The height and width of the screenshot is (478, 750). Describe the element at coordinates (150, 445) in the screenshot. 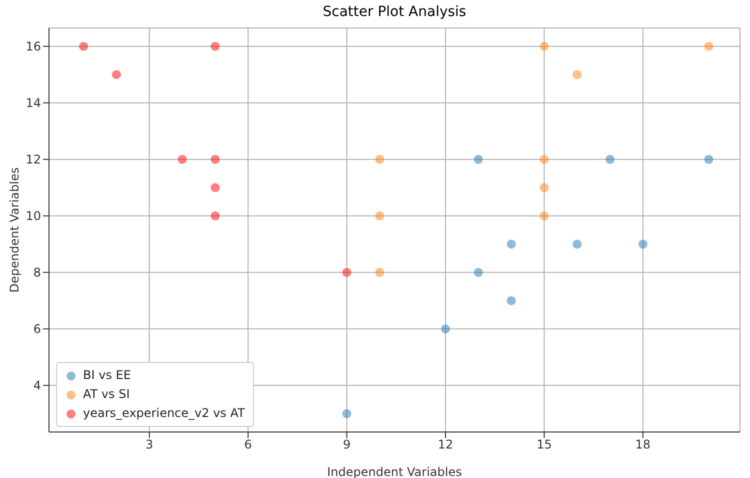

I see `x-tick-label: 3` at that location.